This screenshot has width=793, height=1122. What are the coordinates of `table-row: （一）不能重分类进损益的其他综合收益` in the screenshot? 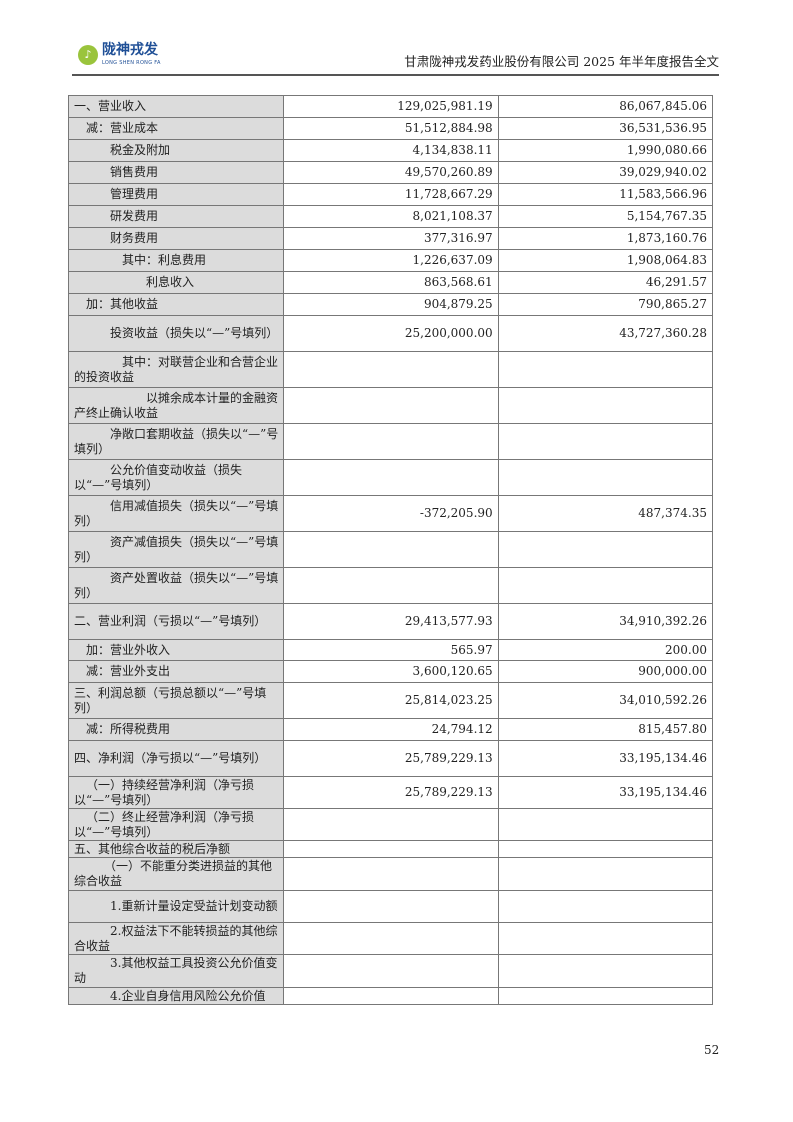 It's located at (390, 874).